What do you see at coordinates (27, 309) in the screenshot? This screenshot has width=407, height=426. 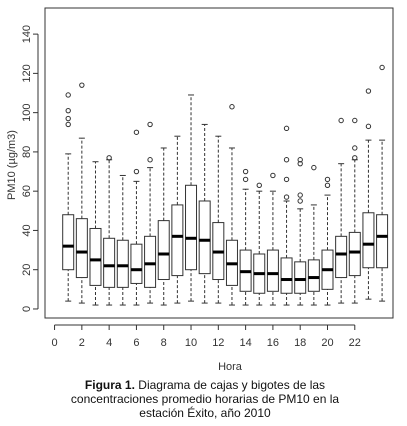 I see `y-tick-label: 0` at bounding box center [27, 309].